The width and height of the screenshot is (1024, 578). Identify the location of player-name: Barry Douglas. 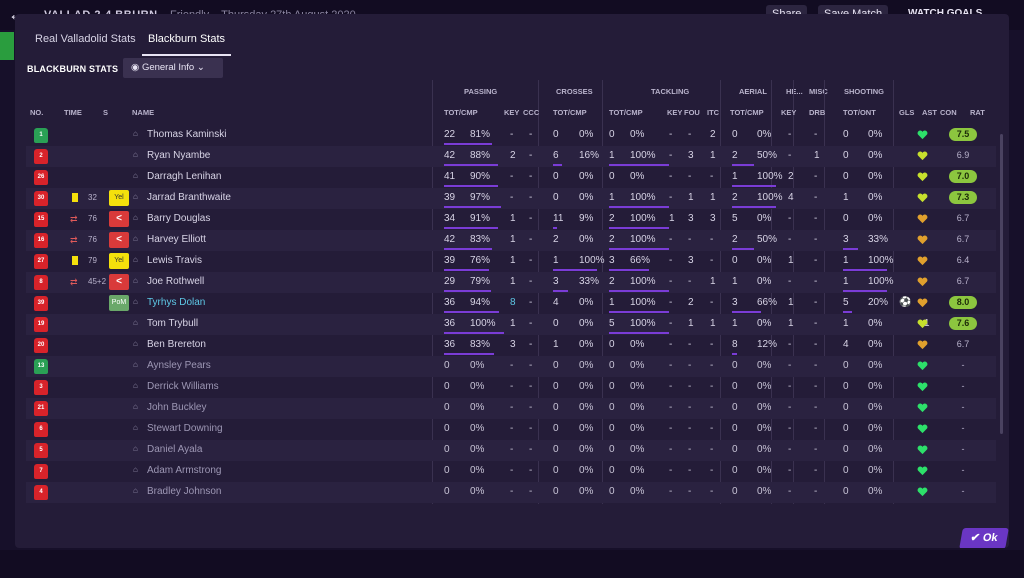
(179, 218).